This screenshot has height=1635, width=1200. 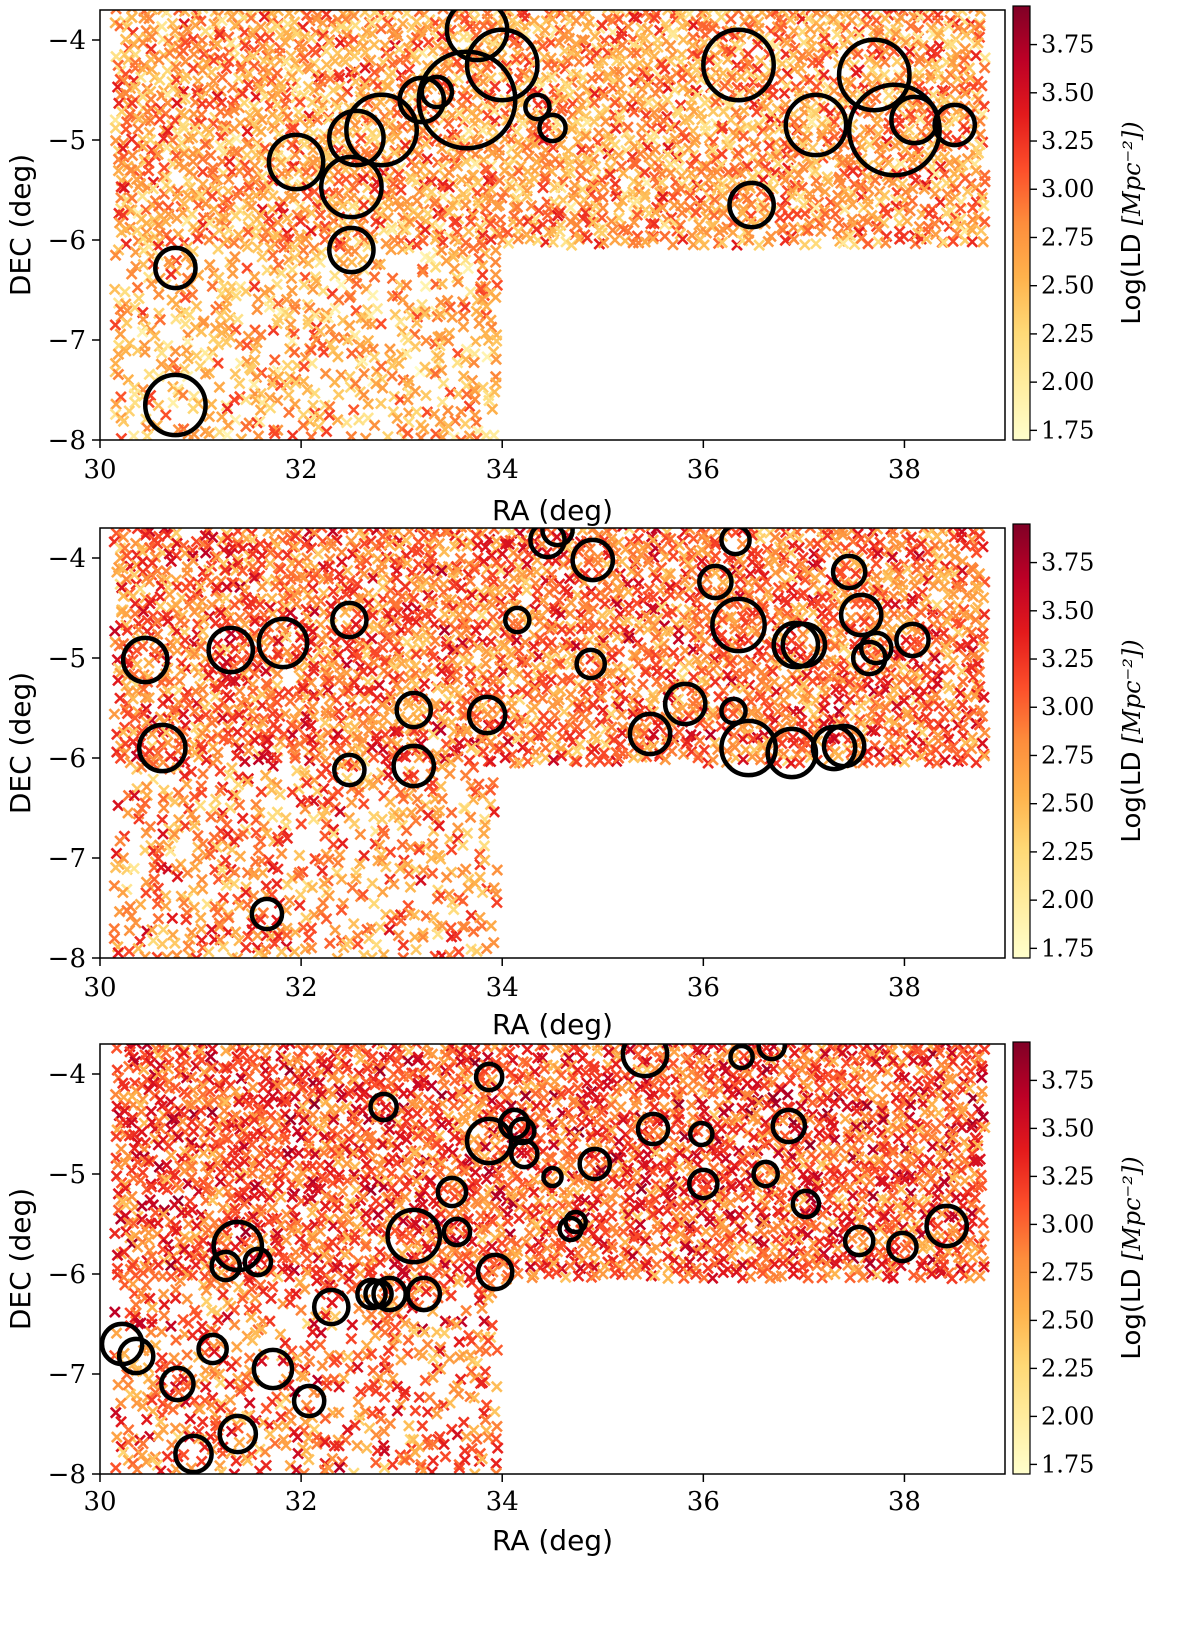 I want to click on colorbar-label: Log(LD [Mpc⁻²]), so click(x=1132, y=222).